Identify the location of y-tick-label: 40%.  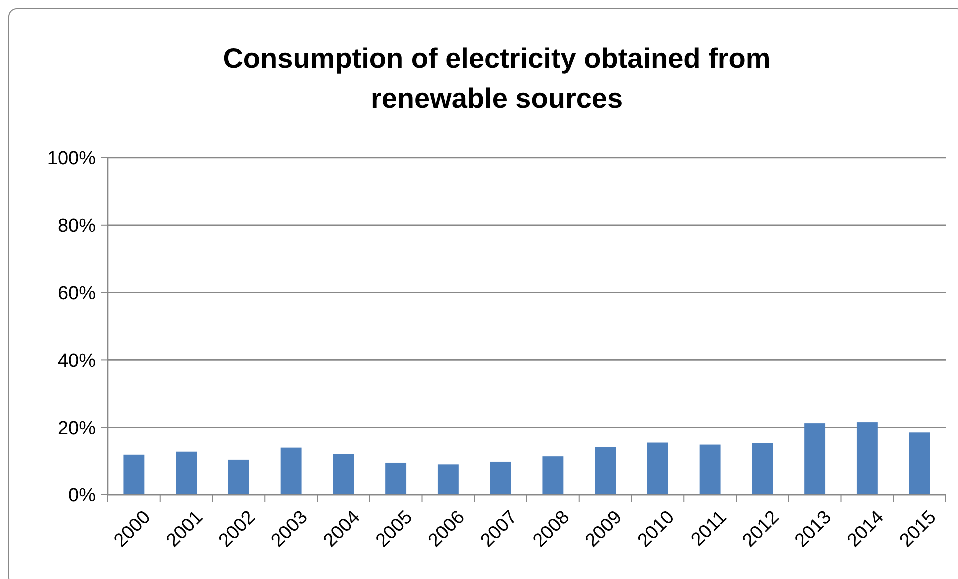
(77, 361).